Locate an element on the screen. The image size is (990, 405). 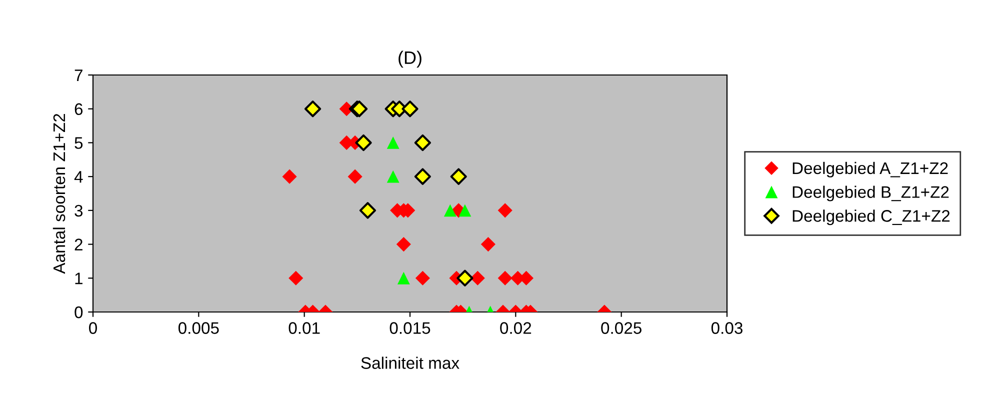
y-tick-label: 7 is located at coordinates (78, 76).